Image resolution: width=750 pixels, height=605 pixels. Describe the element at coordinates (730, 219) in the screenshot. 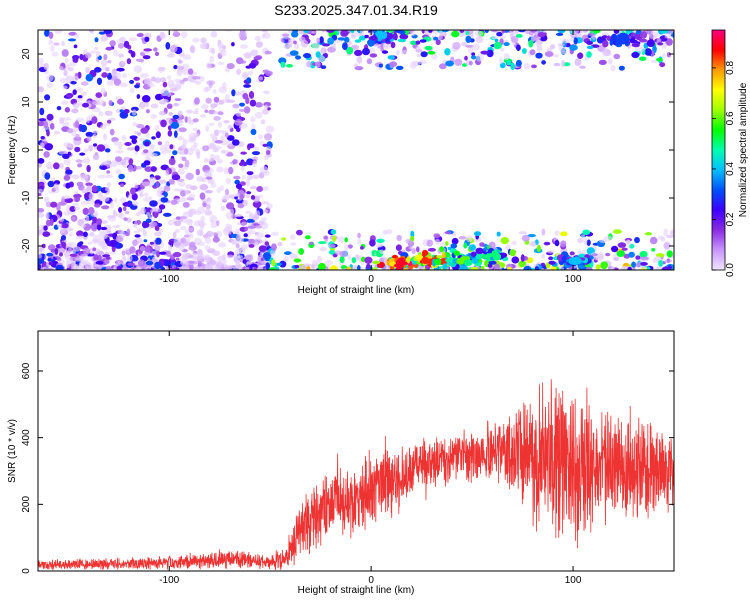

I see `colorbar-tick-label: 0.2` at that location.